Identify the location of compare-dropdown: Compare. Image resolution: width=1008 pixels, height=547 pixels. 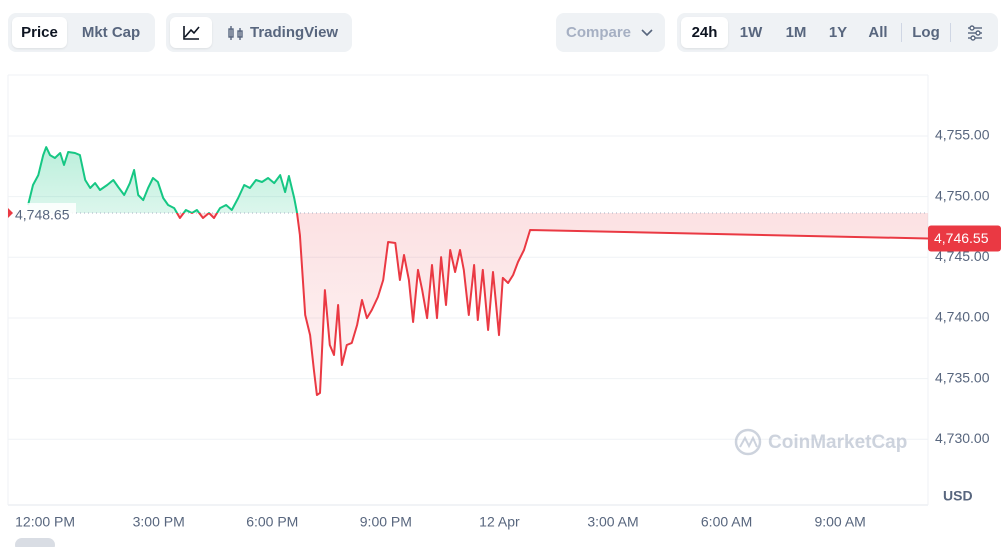
(610, 32).